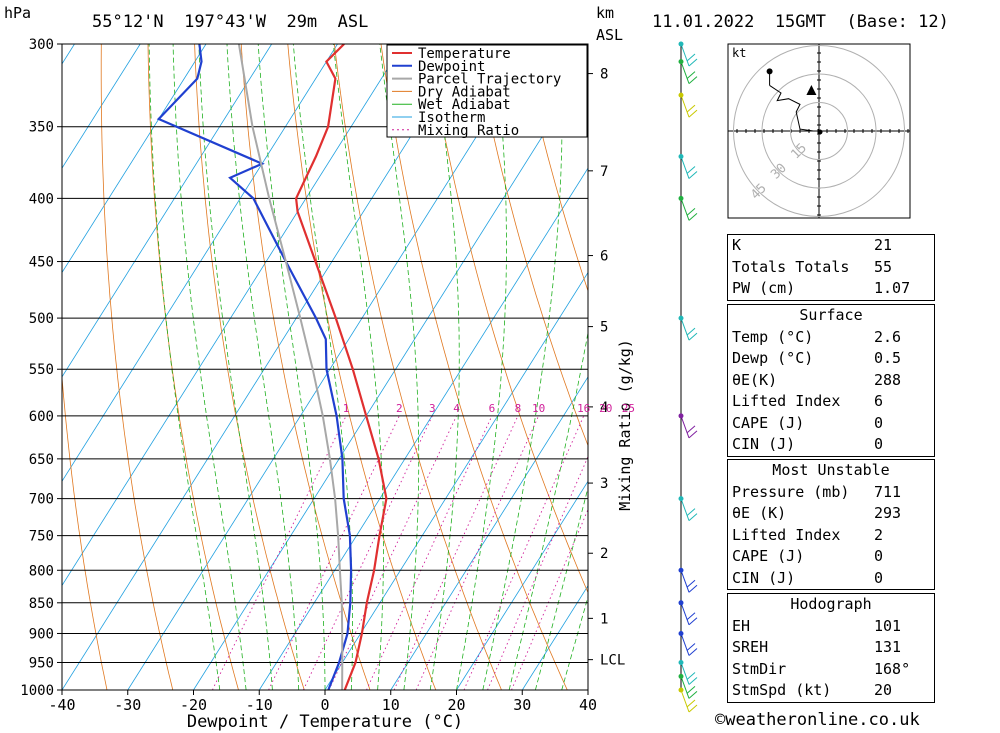 This screenshot has height=733, width=1000. Describe the element at coordinates (259, 705) in the screenshot. I see `temperature-tick-label: -10` at that location.